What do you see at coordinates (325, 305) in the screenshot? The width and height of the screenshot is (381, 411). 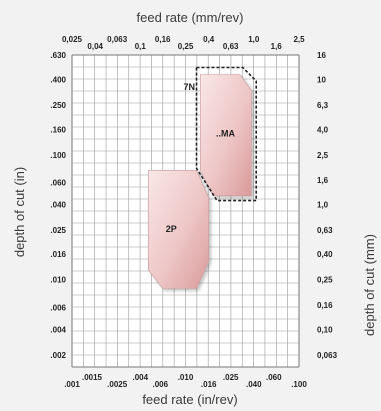 I see `y-right-tick-label: 0,16` at bounding box center [325, 305].